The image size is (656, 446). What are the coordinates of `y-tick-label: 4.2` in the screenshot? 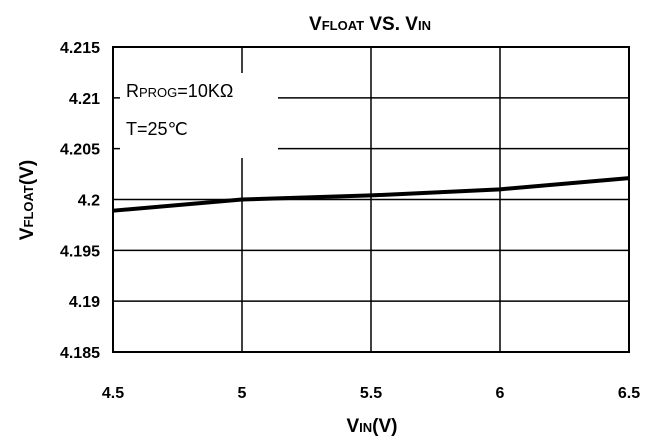 It's located at (89, 201).